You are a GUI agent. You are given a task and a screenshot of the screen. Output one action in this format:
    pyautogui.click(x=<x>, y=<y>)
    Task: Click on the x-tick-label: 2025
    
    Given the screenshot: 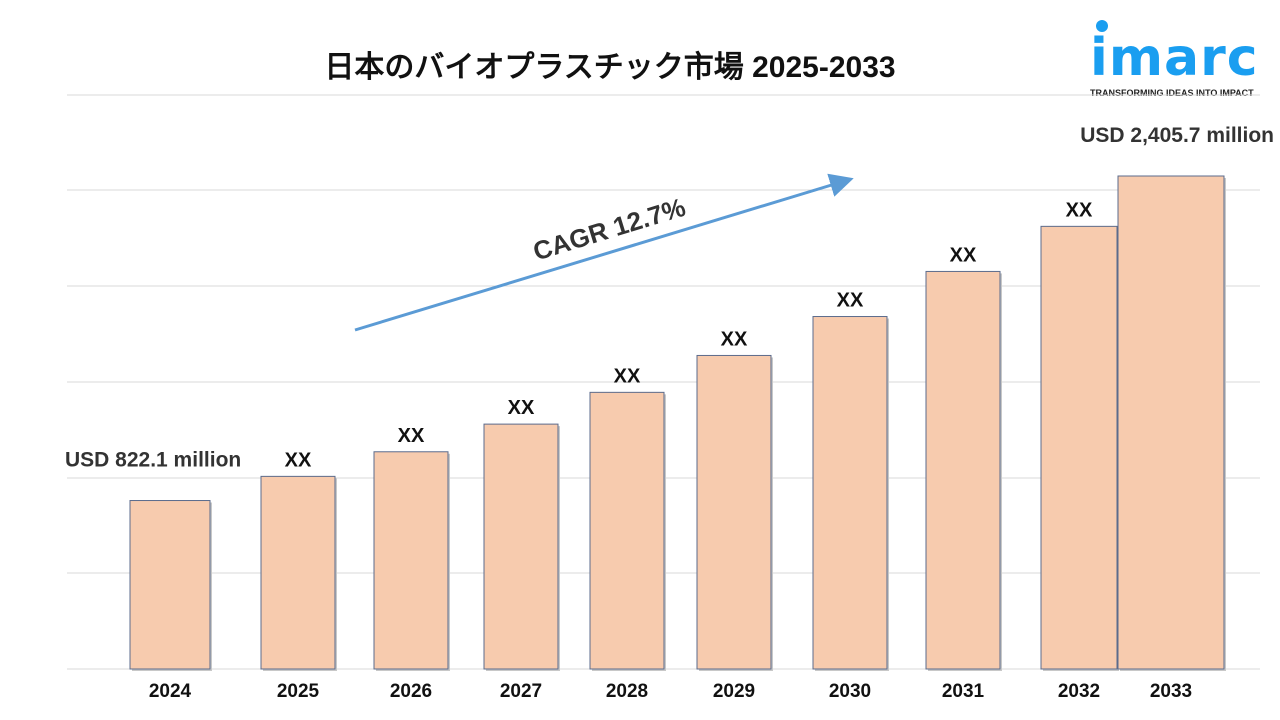 What is the action you would take?
    pyautogui.click(x=298, y=691)
    